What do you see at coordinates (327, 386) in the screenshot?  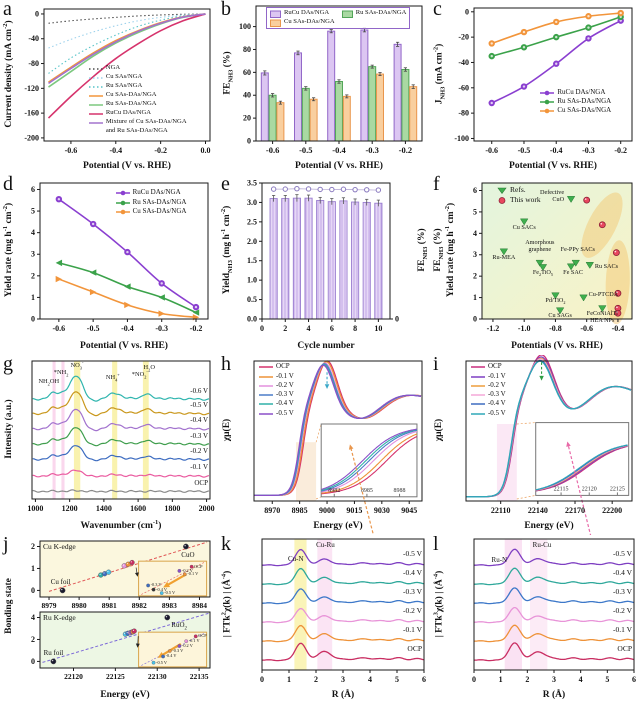 I see `arrow-head` at bounding box center [327, 386].